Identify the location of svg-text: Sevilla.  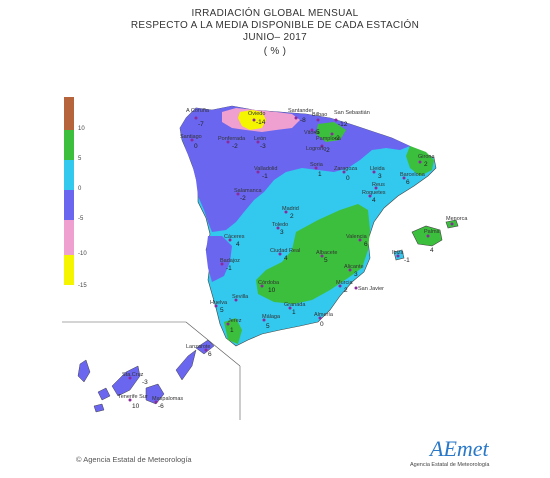
(240, 297).